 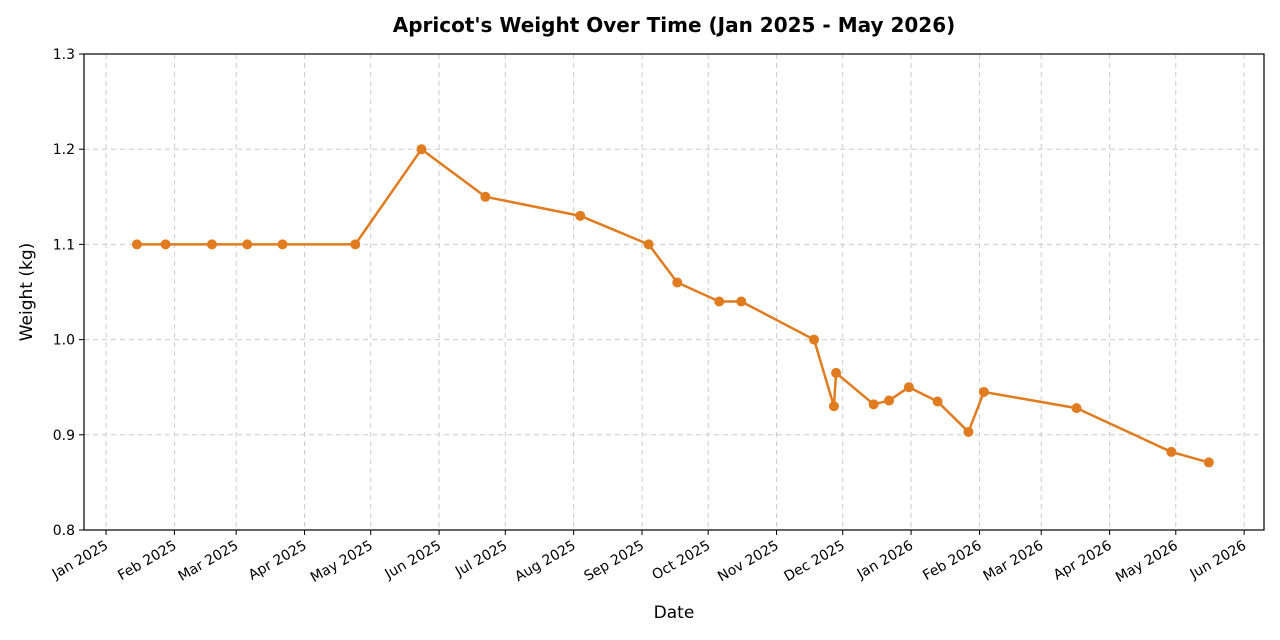 I want to click on y-tick-label: 0.9, so click(x=64, y=436).